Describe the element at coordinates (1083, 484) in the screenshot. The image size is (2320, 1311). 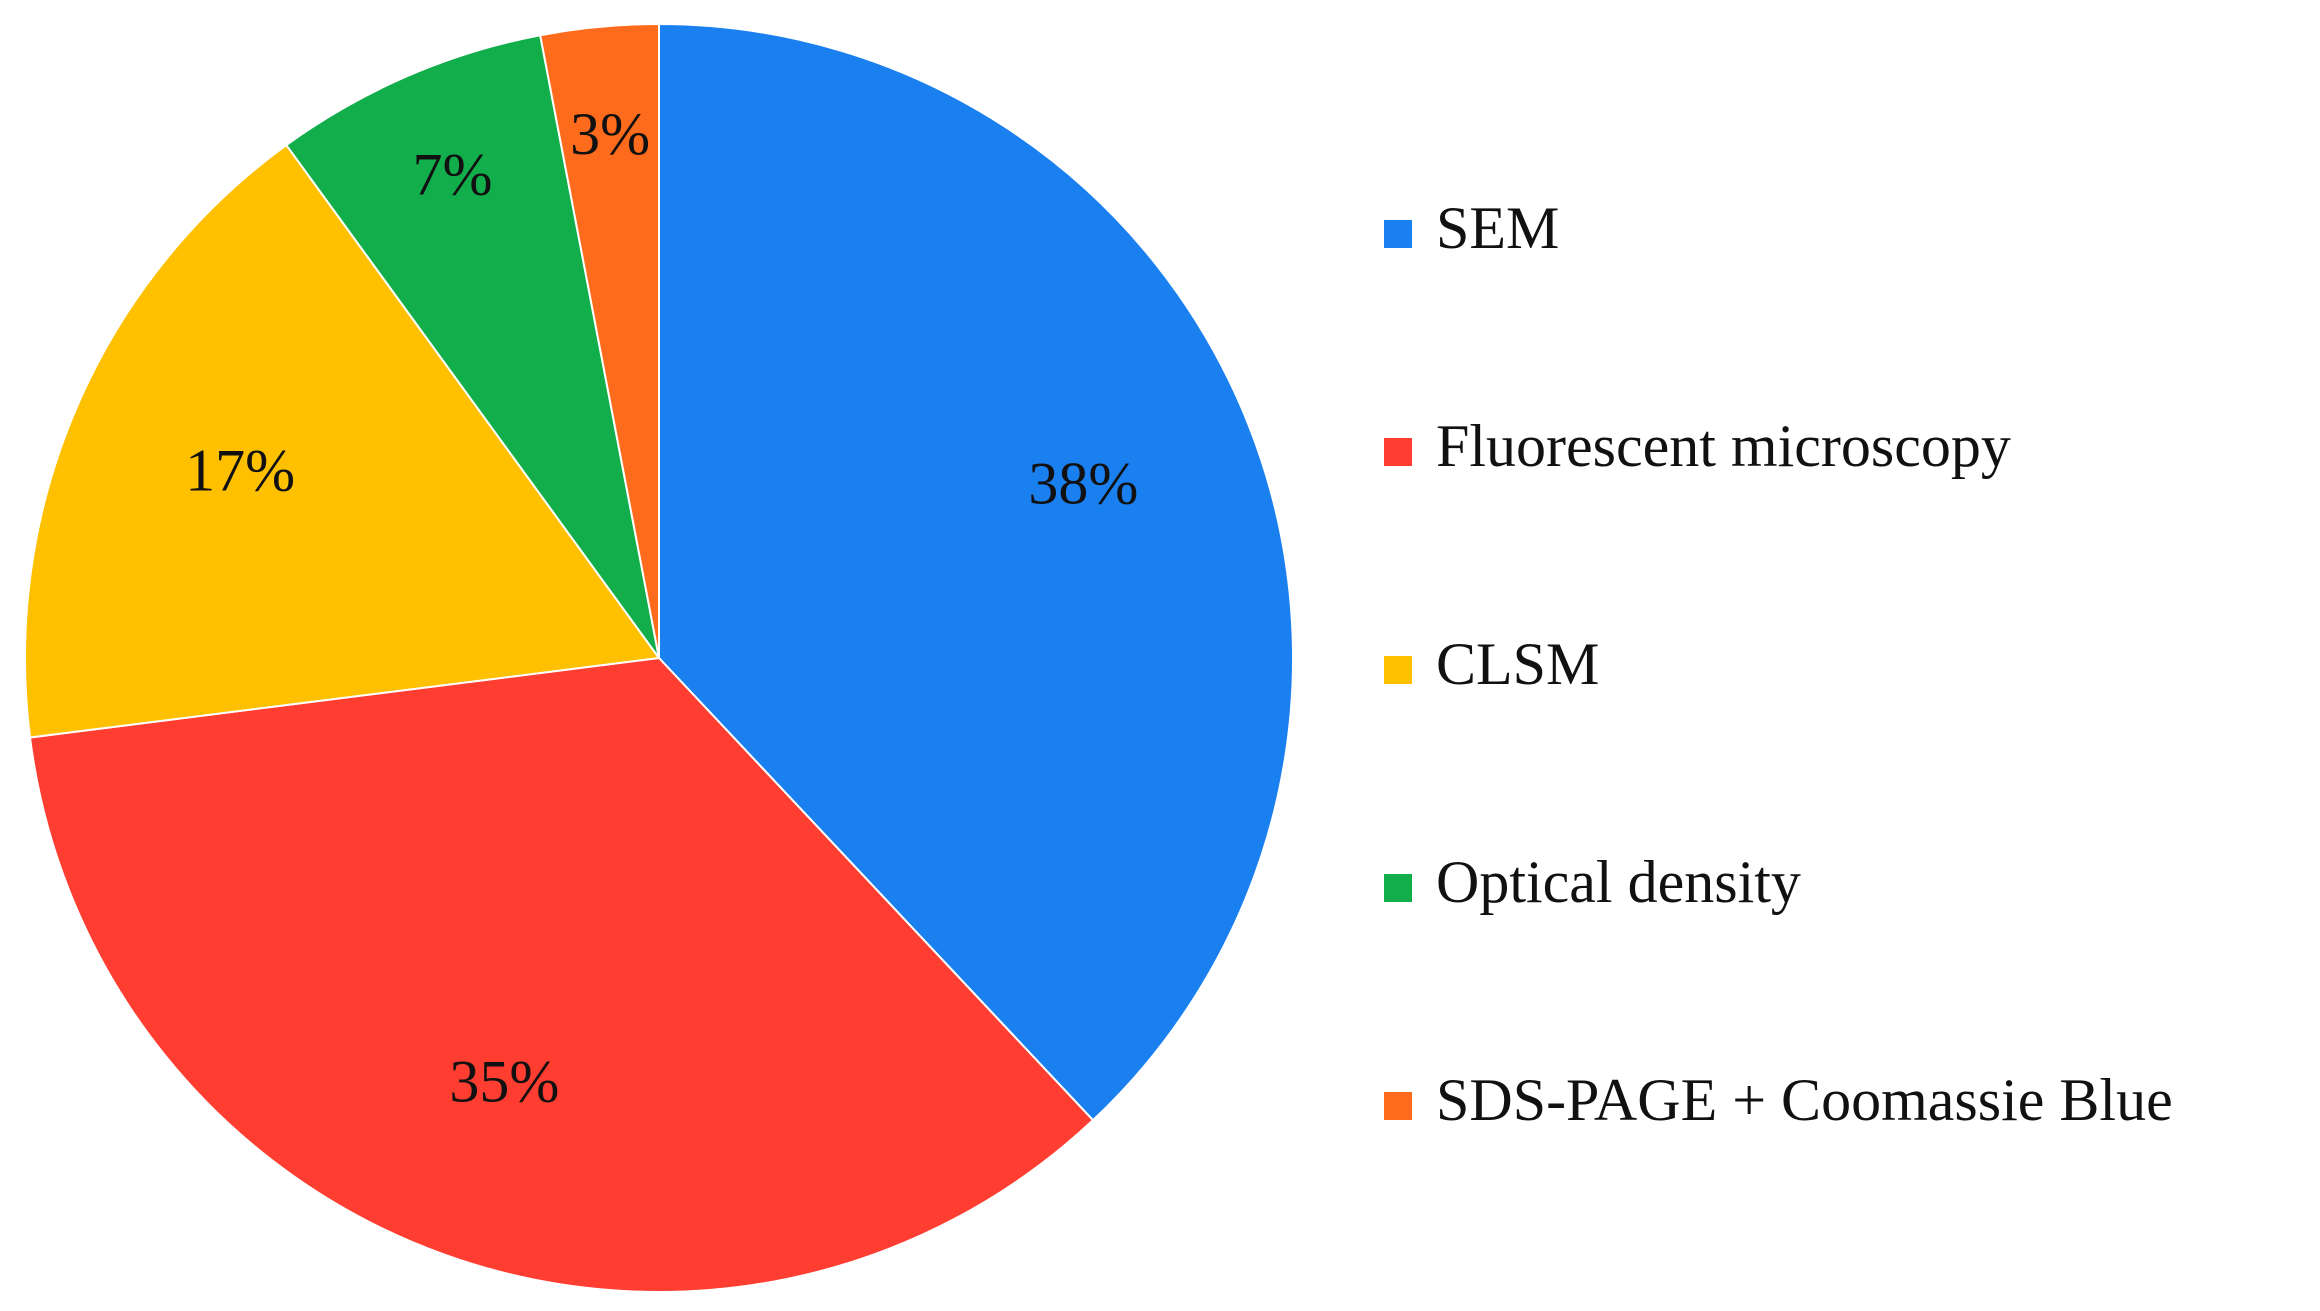
I see `data-label: 38%` at that location.